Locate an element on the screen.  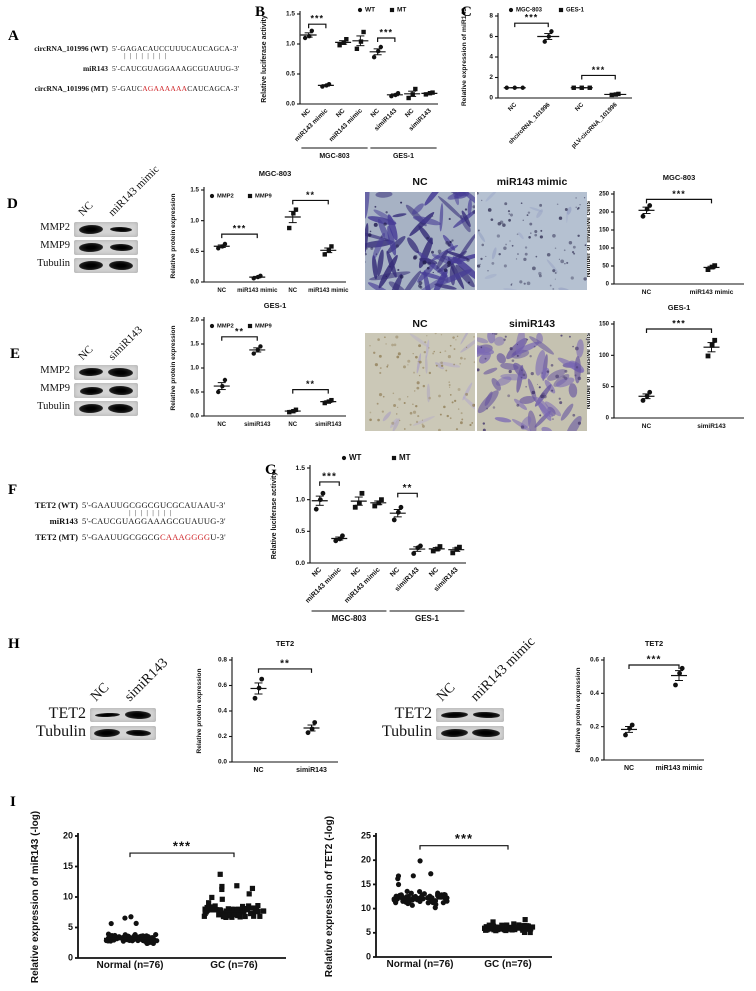
svg-text: 0.6 is located at coordinates (594, 660).